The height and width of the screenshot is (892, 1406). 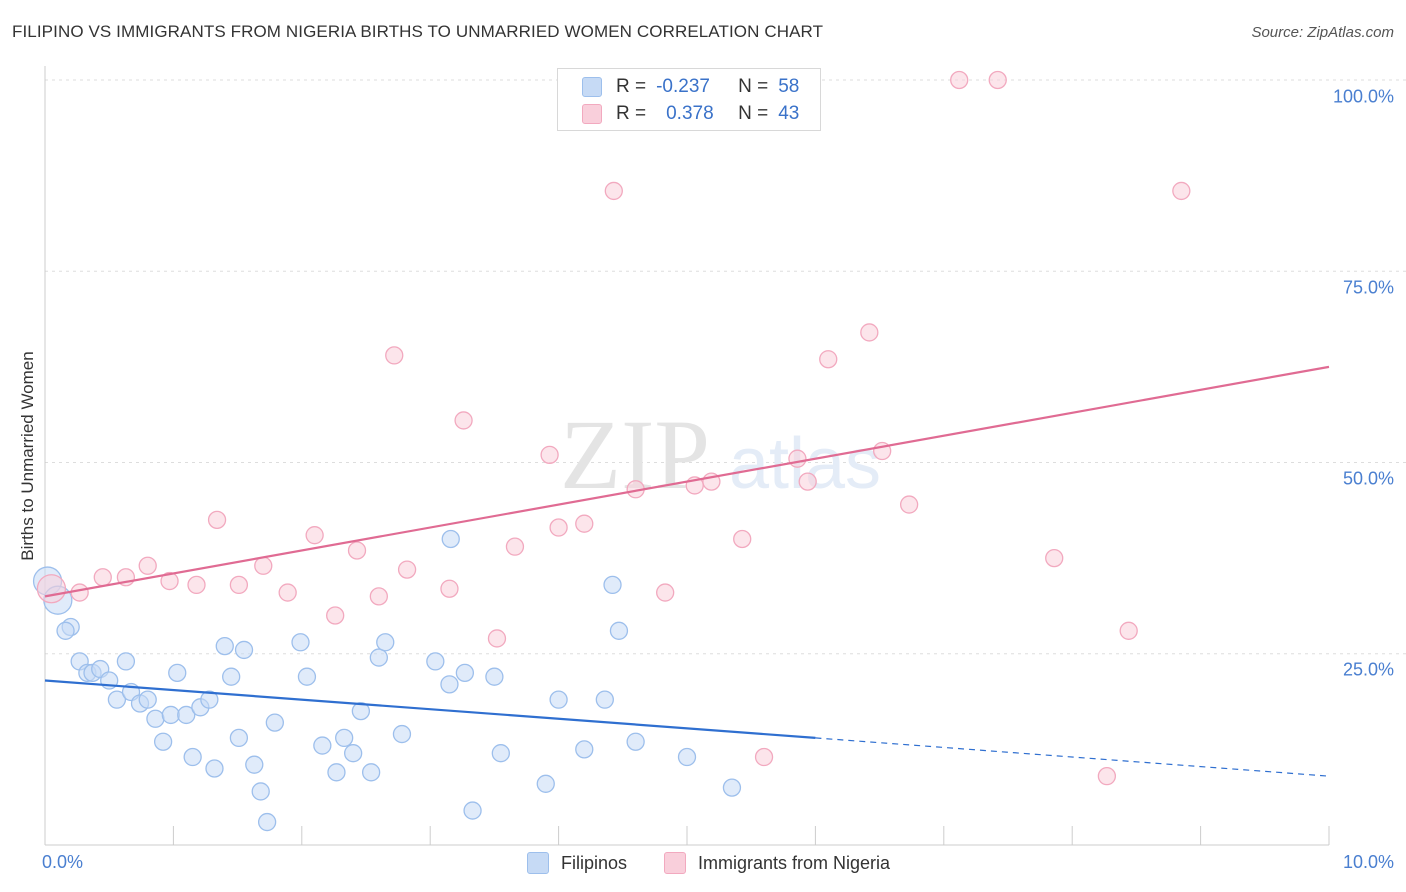 I want to click on legend-item-nigeria: Immigrants from Nigeria, so click(x=777, y=863).